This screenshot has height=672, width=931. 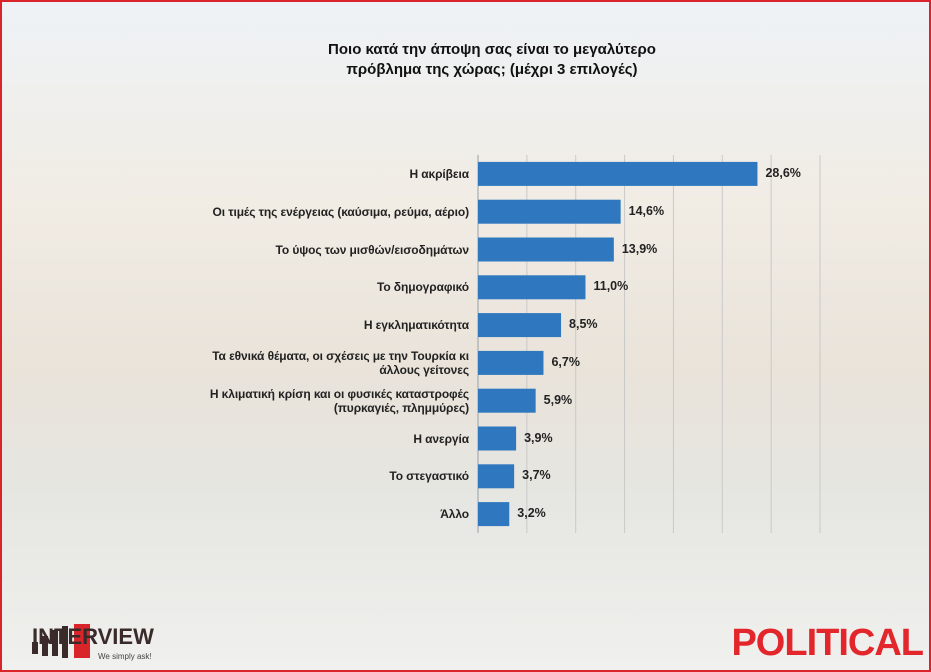 I want to click on category-label: Η εγκληματικότητα, so click(x=416, y=325).